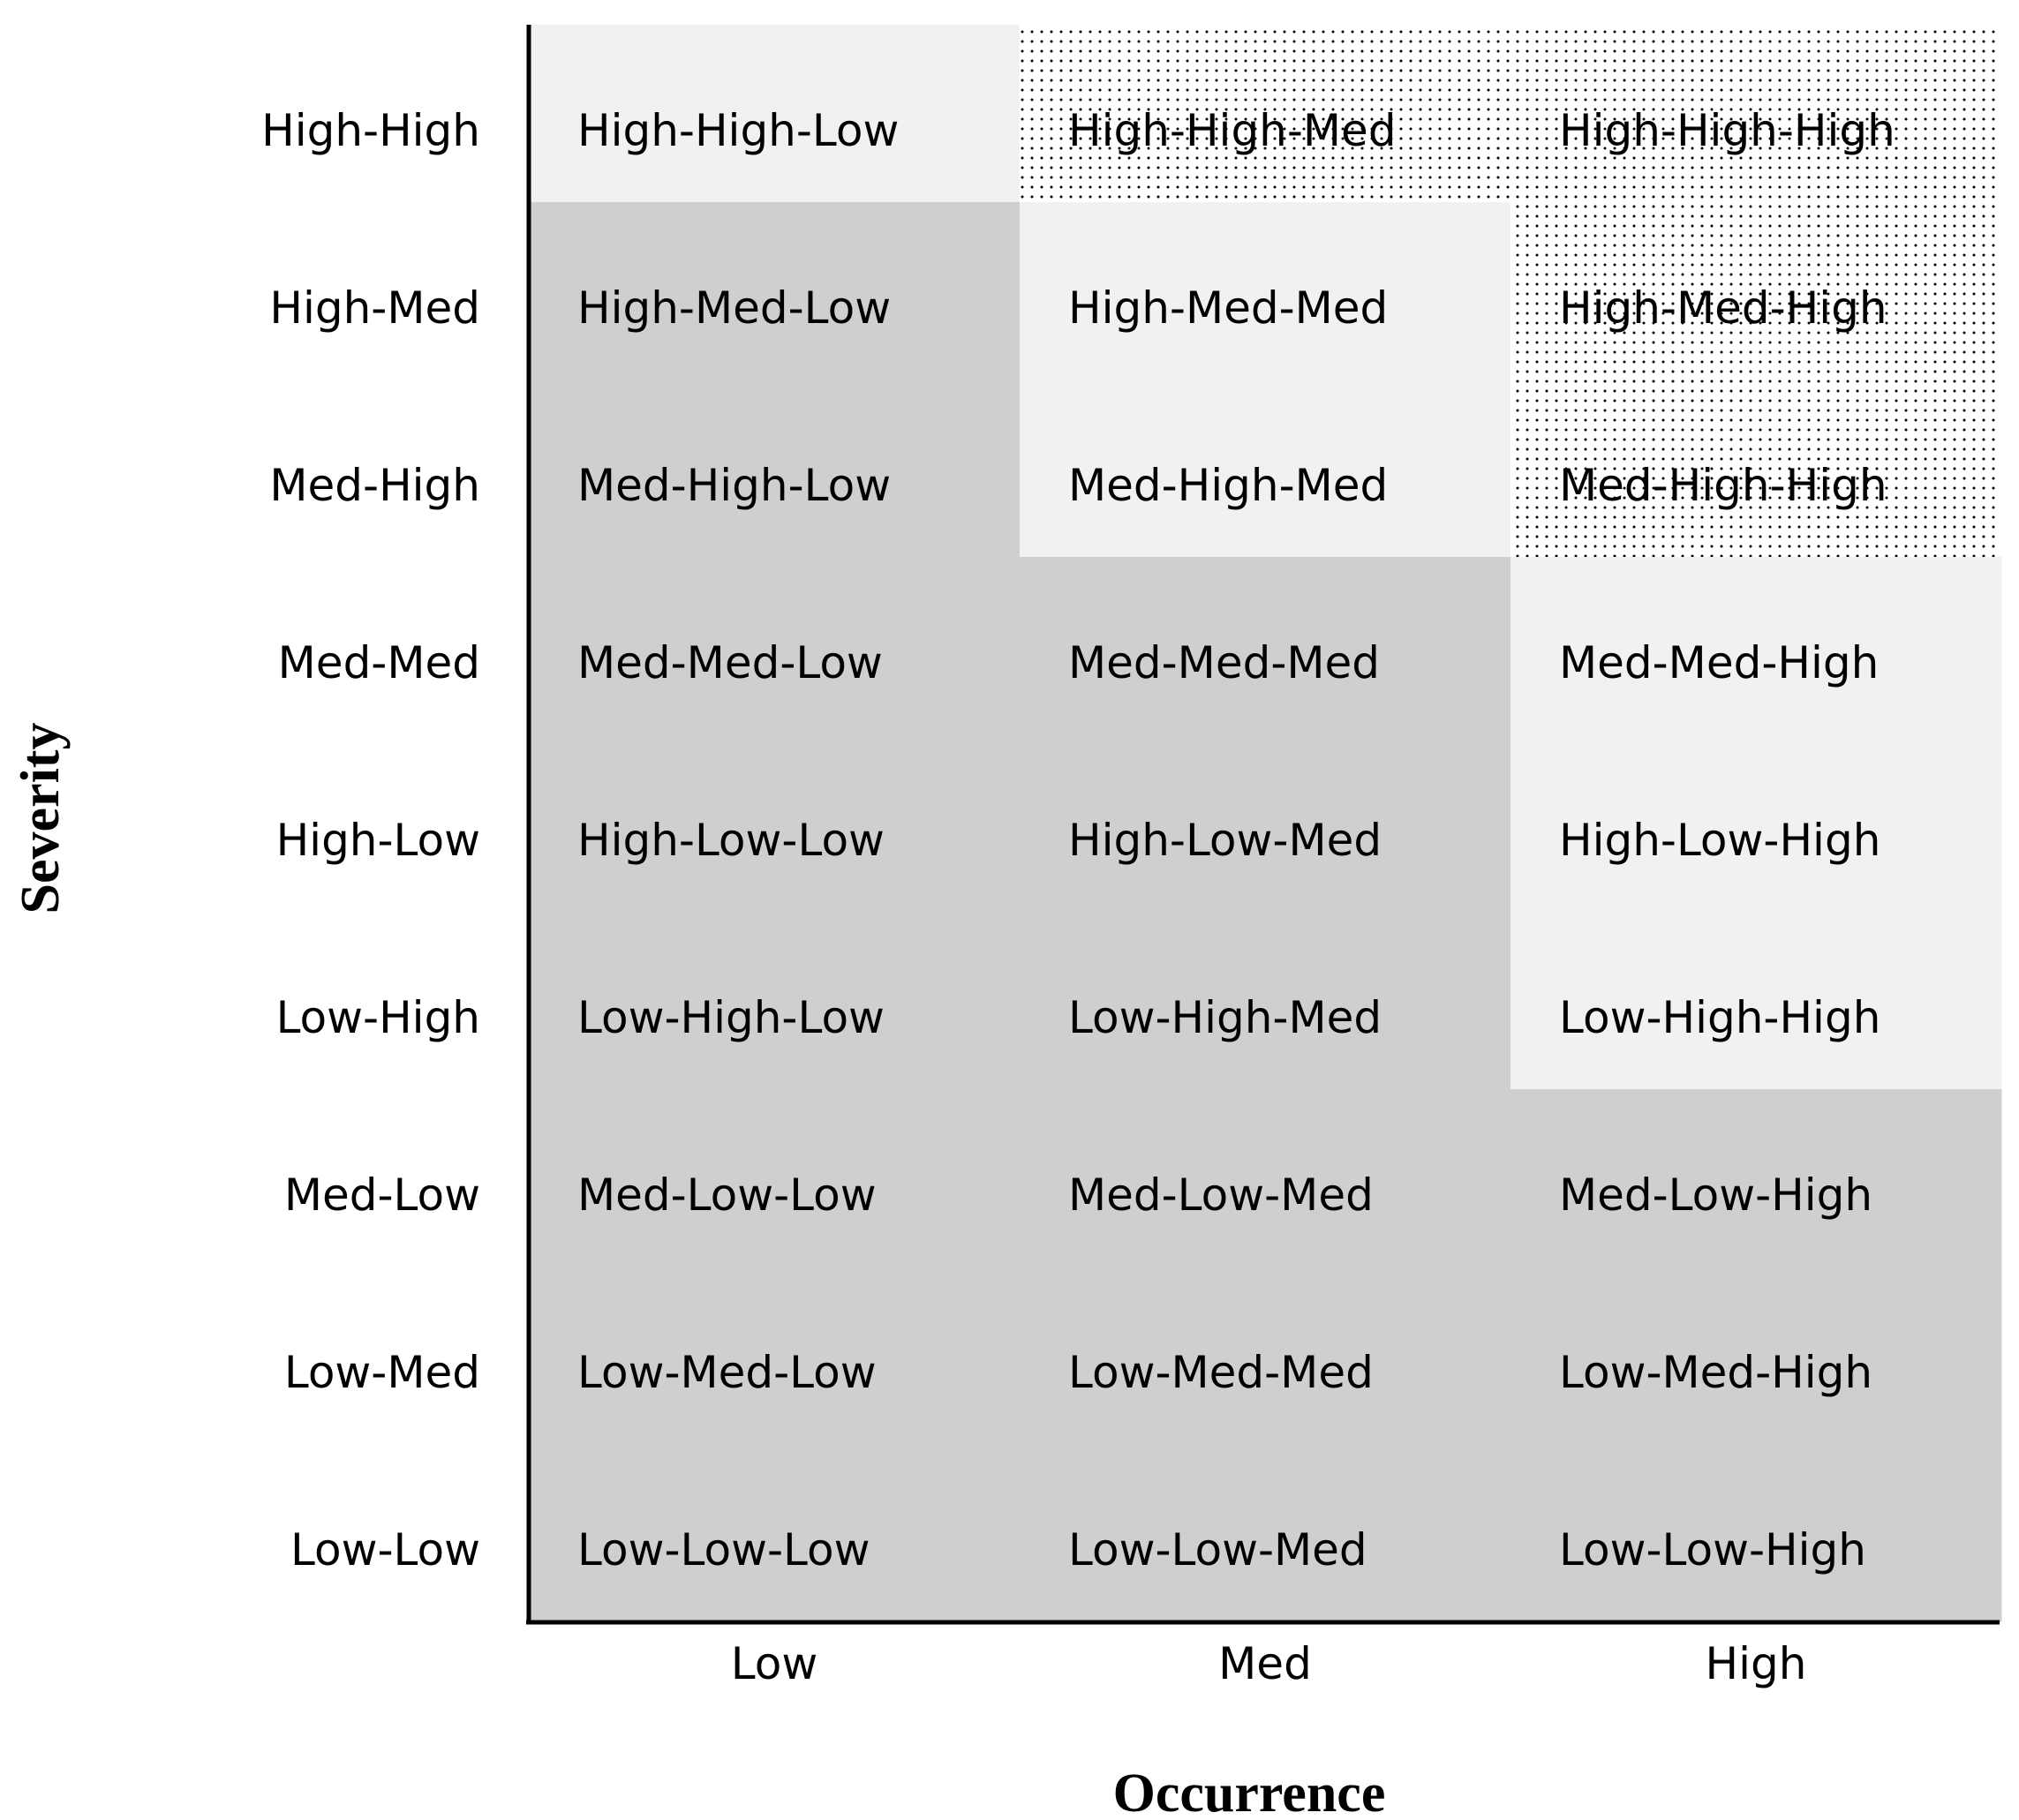  Describe the element at coordinates (1232, 130) in the screenshot. I see `matrix-cell-label: High-High-Med` at that location.